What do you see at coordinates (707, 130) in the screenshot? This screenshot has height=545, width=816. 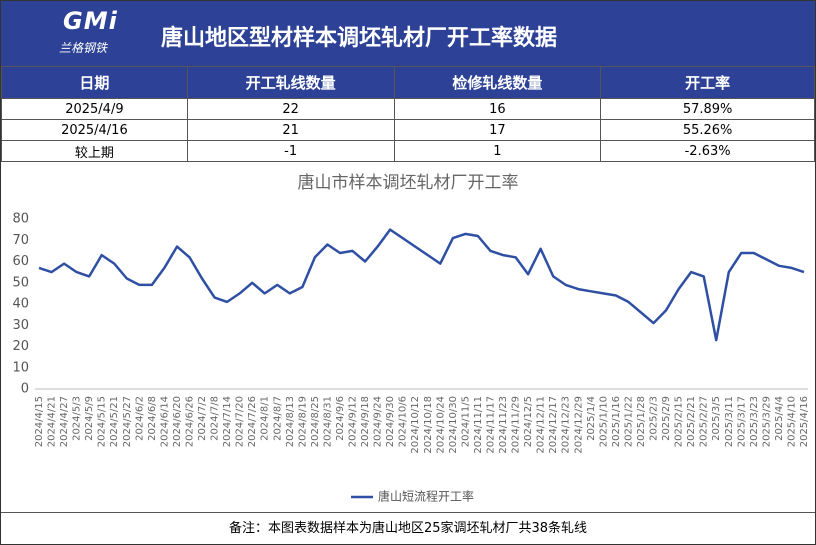 I see `table-cell: 55.26%` at bounding box center [707, 130].